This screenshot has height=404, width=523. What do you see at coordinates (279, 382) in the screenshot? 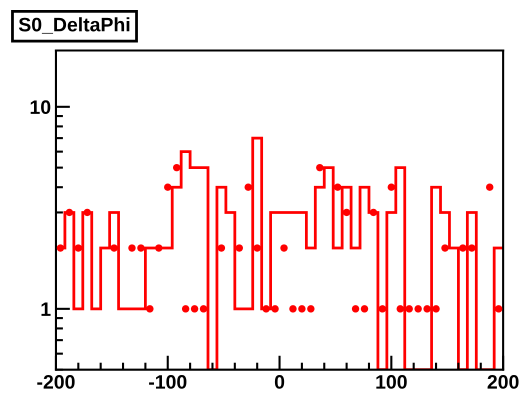
I see `x-tick-label: 0` at bounding box center [279, 382].